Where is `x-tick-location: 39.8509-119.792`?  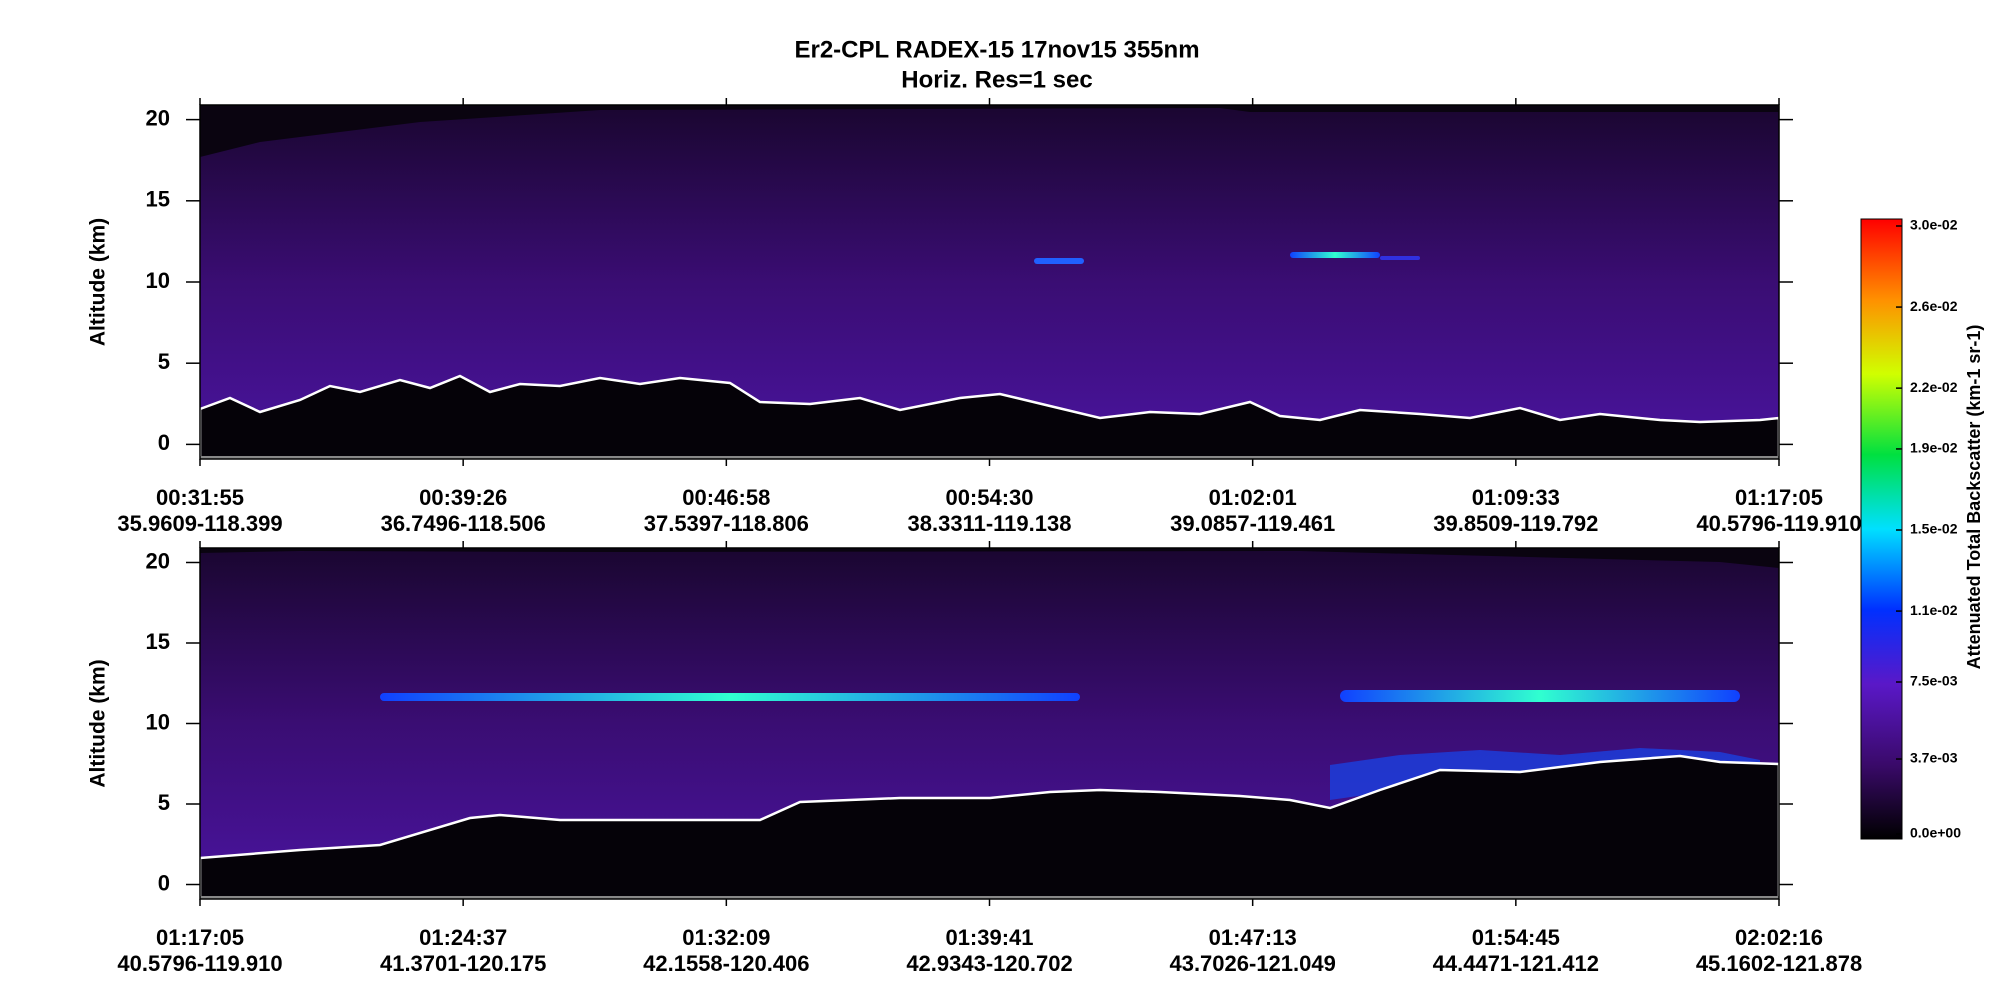
x-tick-location: 39.8509-119.792 is located at coordinates (1515, 523).